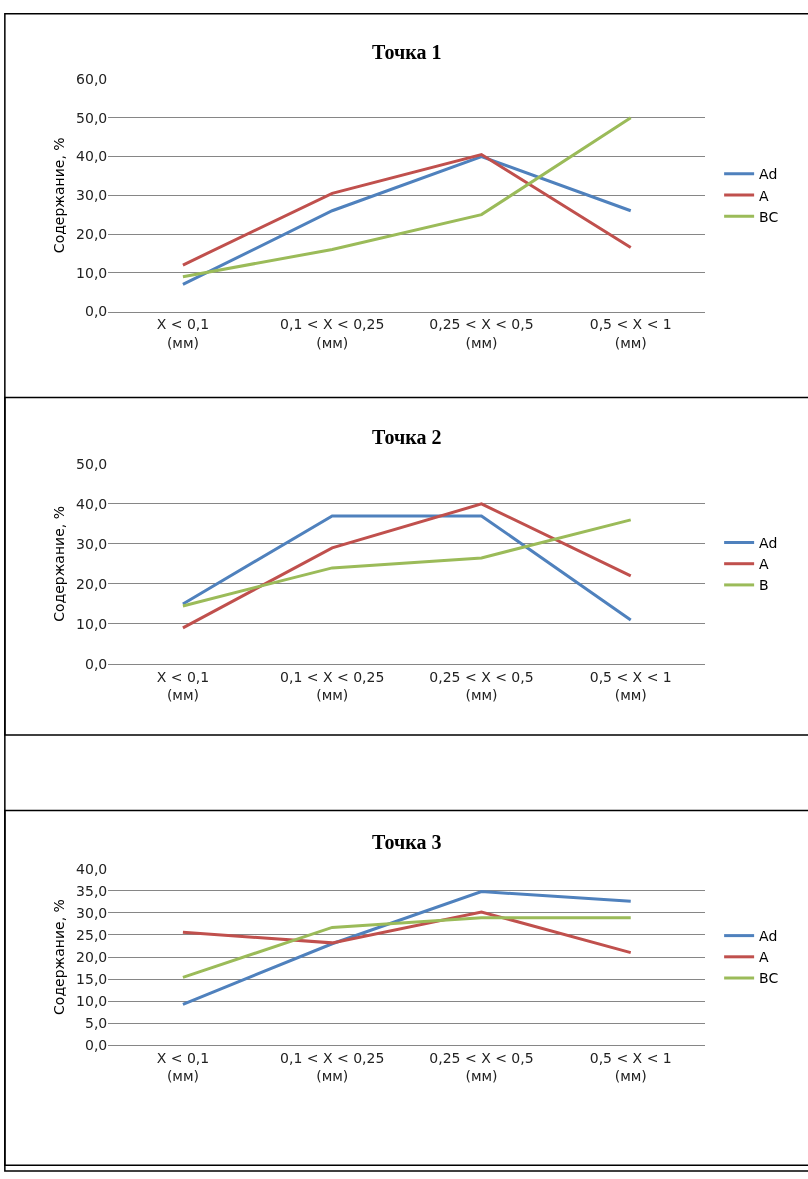 The width and height of the screenshot is (808, 1179). What do you see at coordinates (407, 437) in the screenshot?
I see `chart-title: Точка 2` at bounding box center [407, 437].